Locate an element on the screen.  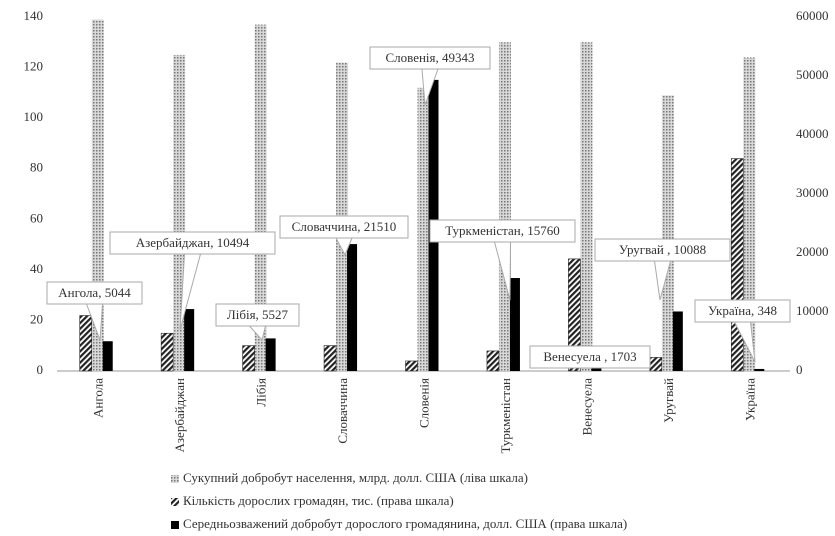
x-tick-label: Словаччина is located at coordinates (342, 411).